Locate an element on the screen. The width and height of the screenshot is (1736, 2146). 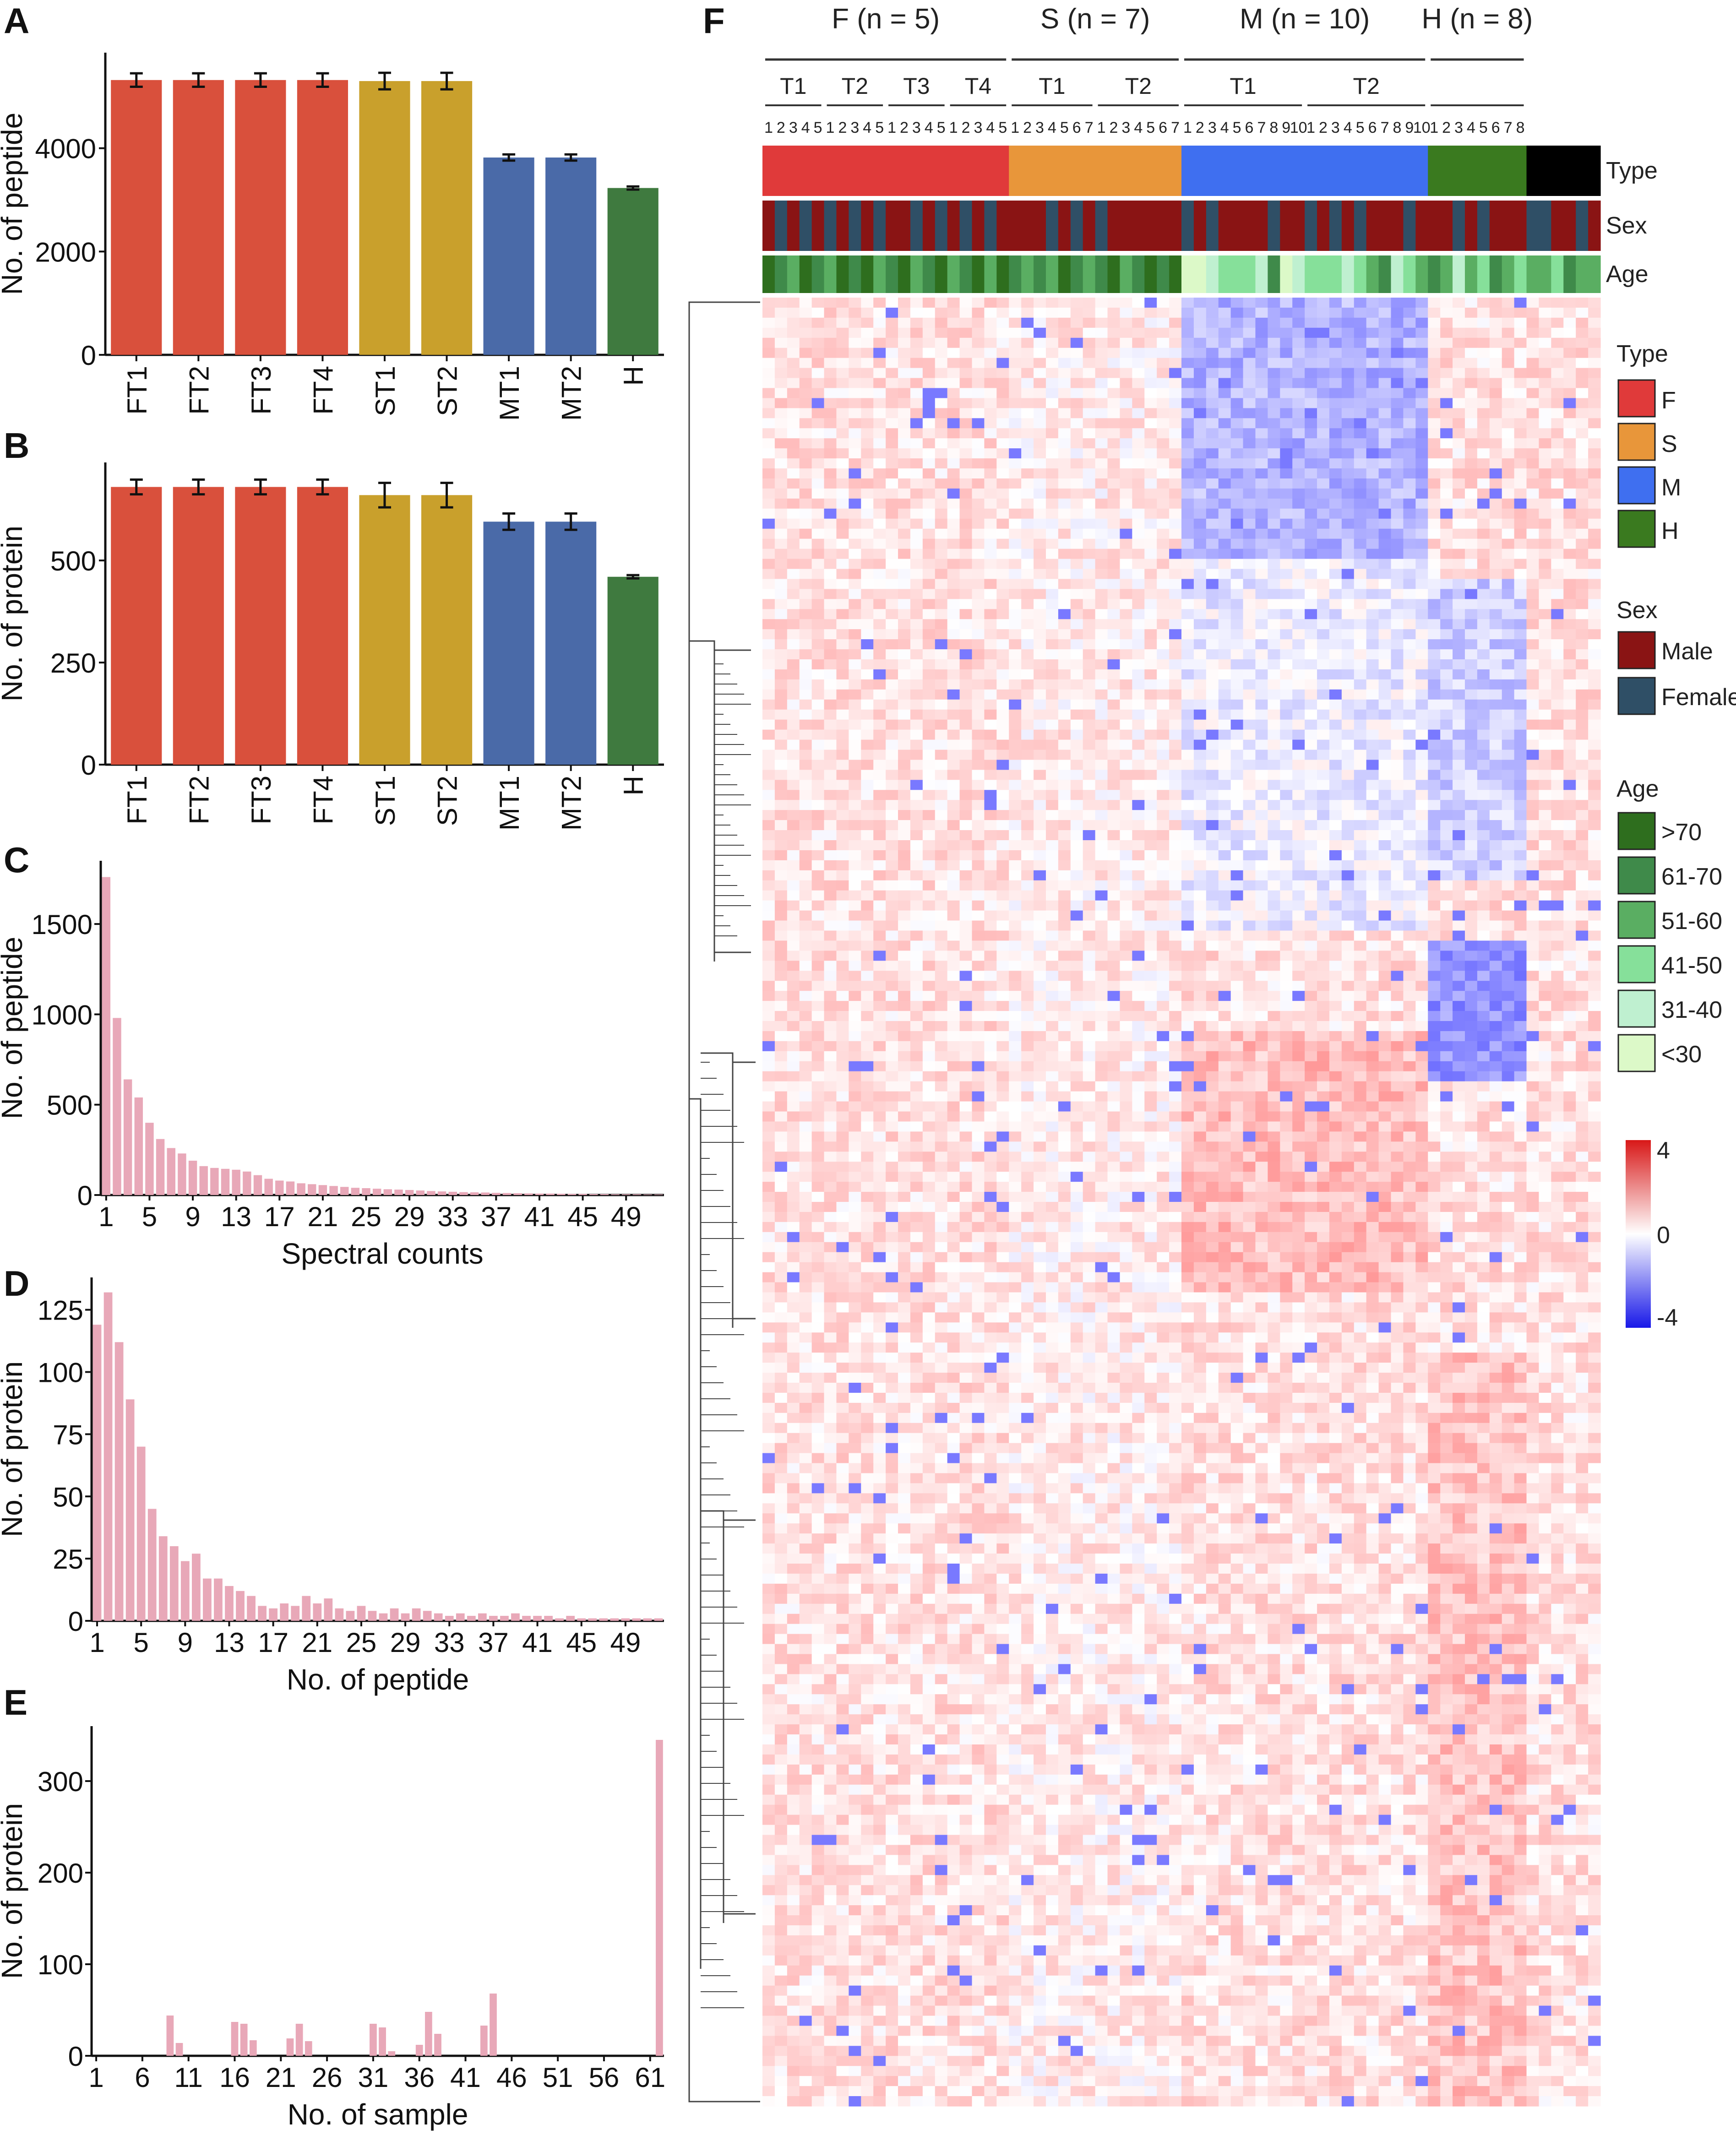
y-tick-label: 200 is located at coordinates (60, 1873).